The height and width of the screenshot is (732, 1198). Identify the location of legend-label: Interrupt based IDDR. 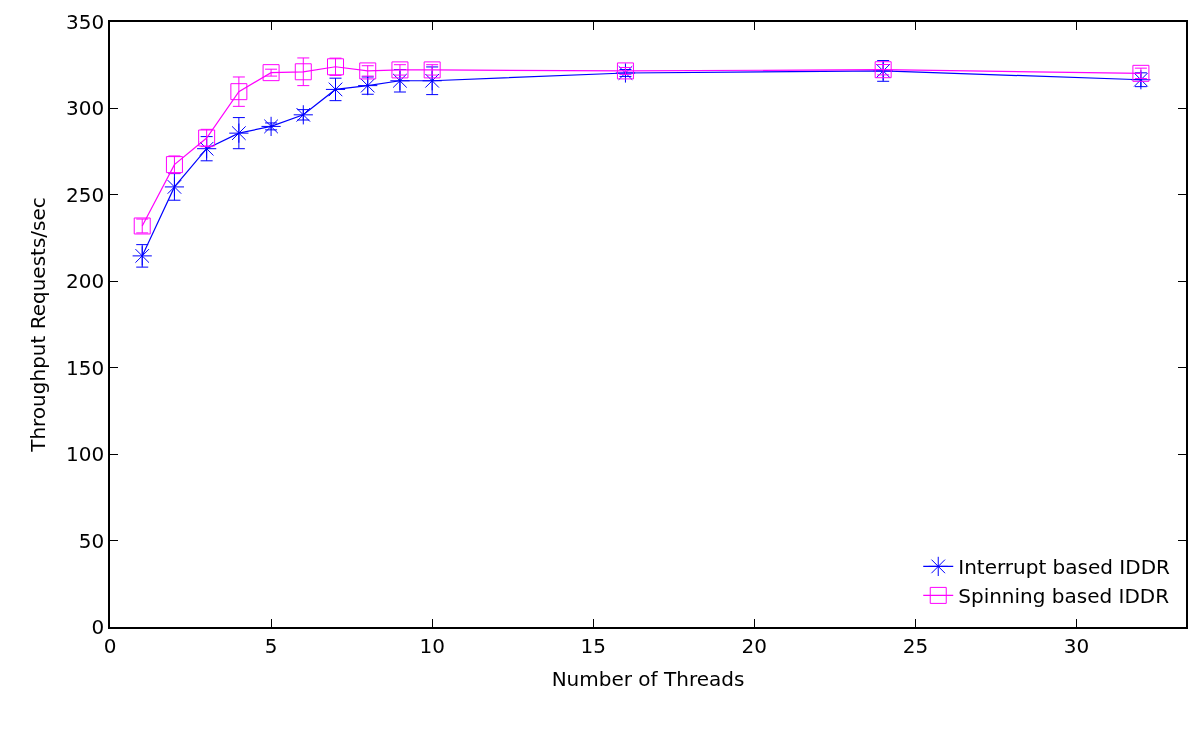
(1064, 567).